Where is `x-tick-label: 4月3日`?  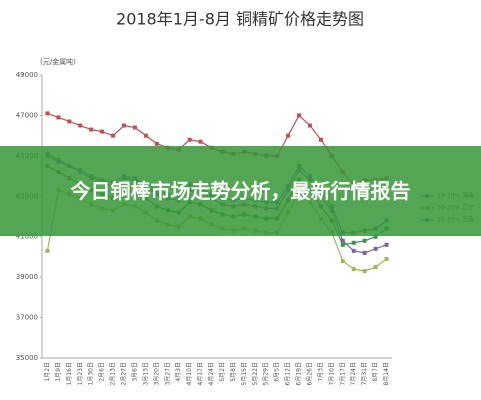
x-tick-label: 4月3日 is located at coordinates (178, 372).